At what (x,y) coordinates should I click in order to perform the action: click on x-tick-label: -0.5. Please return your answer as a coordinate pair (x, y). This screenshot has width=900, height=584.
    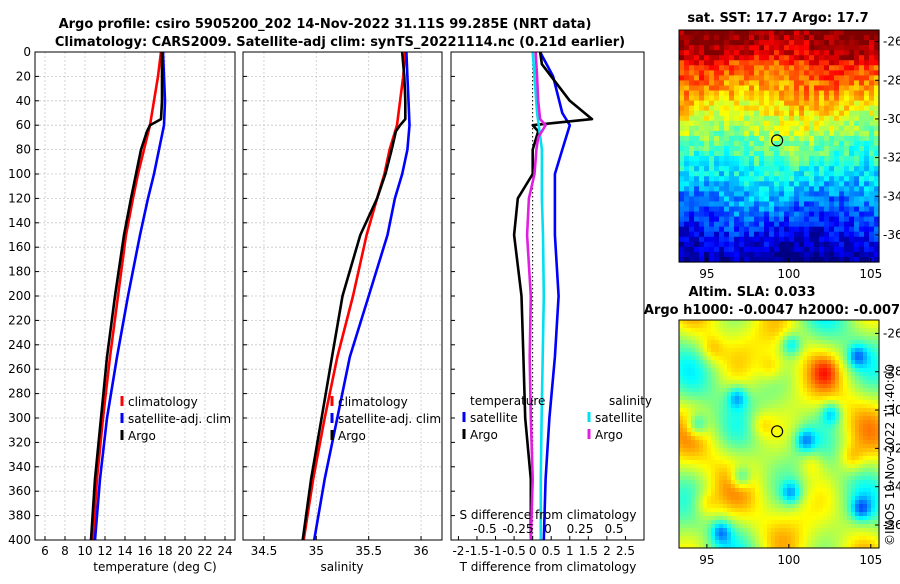
    Looking at the image, I should click on (513, 551).